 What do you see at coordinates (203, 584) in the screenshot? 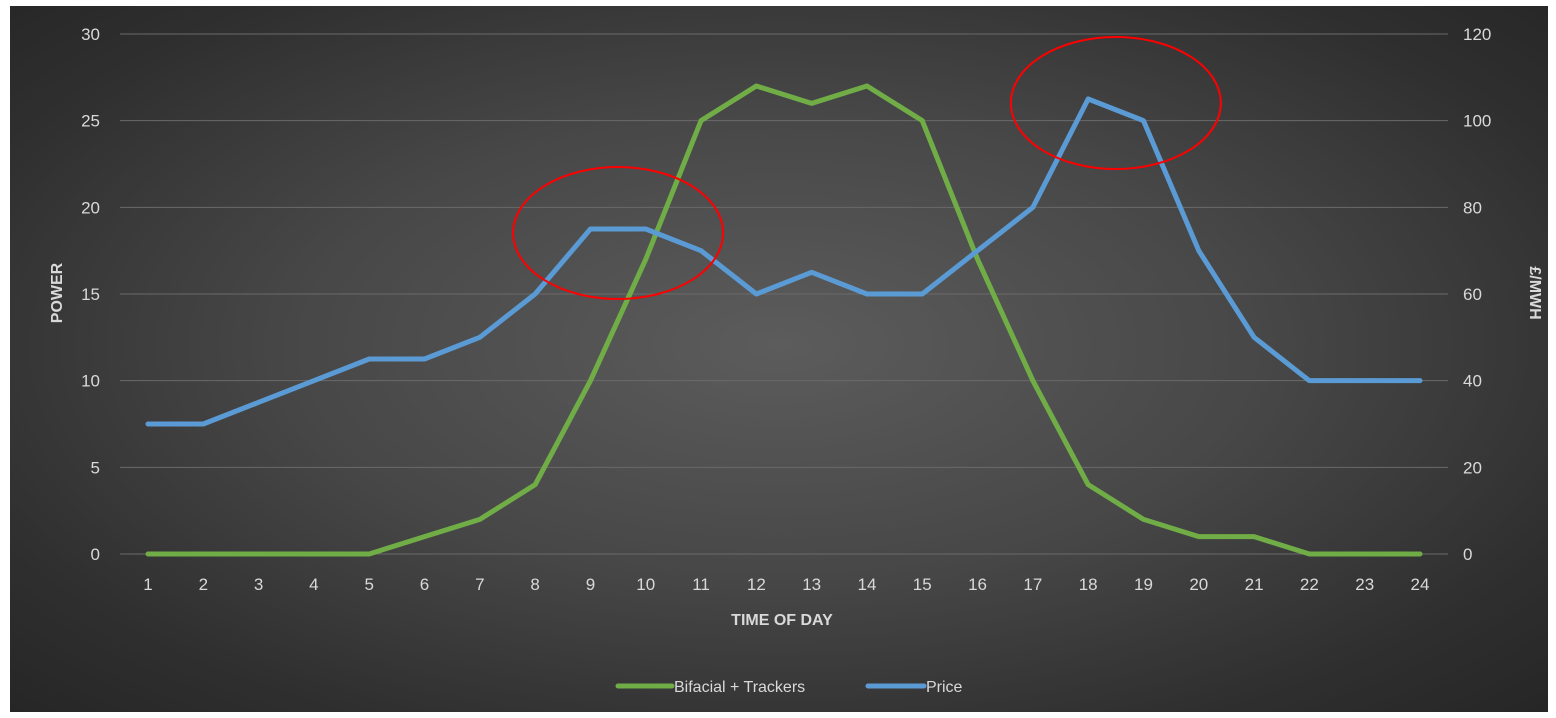
I see `x-tick-label: 2` at bounding box center [203, 584].